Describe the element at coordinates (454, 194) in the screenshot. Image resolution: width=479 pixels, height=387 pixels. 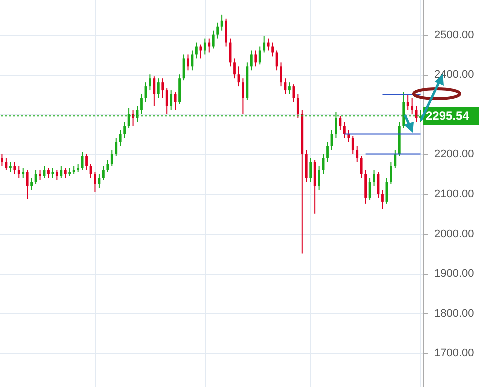
I see `y-tick-label: 2100.00` at that location.